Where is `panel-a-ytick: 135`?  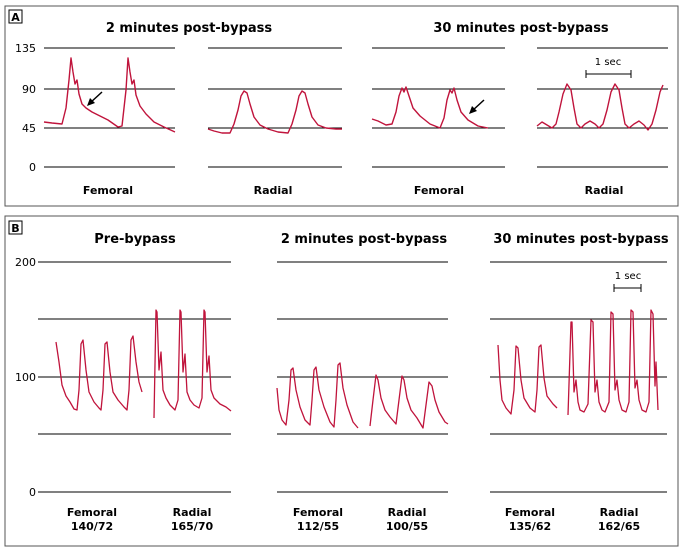
panel-a-ytick: 135 is located at coordinates (25, 48).